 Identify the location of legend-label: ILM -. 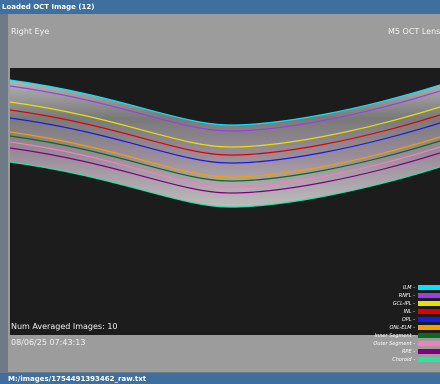
(409, 288).